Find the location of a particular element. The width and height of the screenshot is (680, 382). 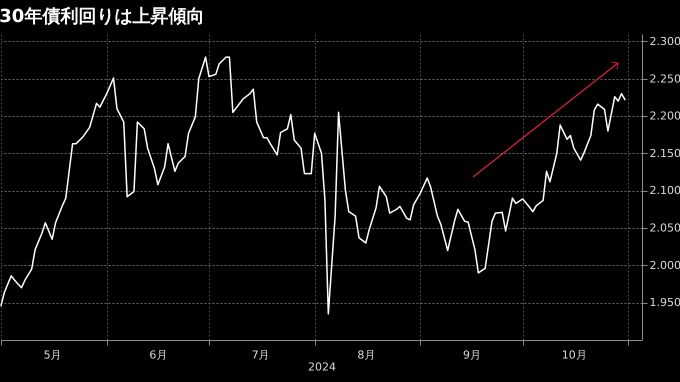

x-tick-label: 5月 is located at coordinates (53, 355).